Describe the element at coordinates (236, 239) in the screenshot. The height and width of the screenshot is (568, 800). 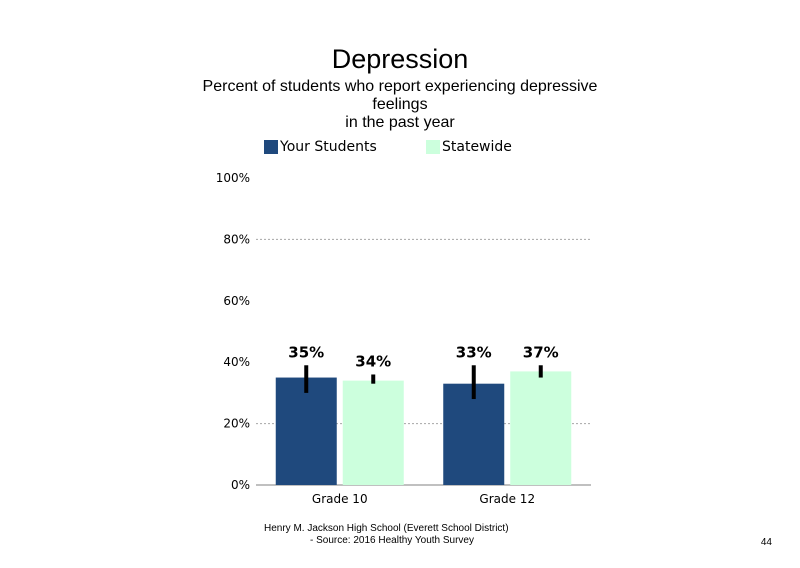
I see `y-tick-label: 80%` at that location.